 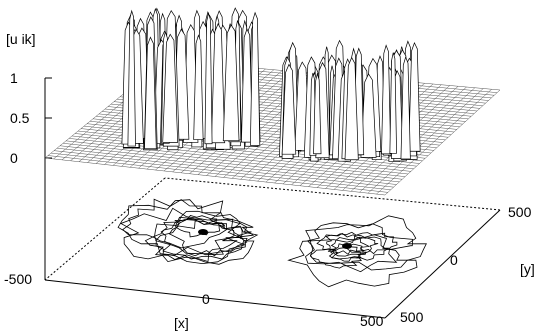 What do you see at coordinates (442, 264) in the screenshot?
I see `floor-edge-right` at bounding box center [442, 264].